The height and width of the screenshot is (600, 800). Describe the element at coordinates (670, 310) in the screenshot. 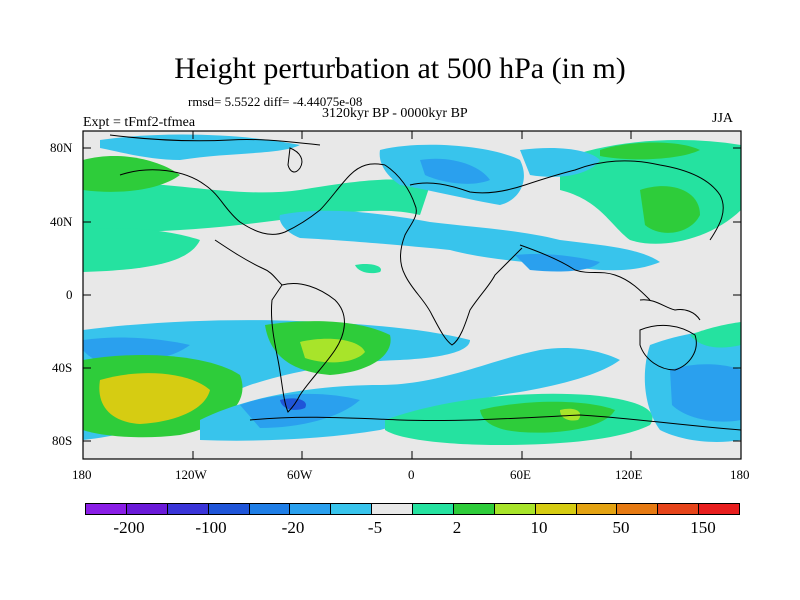

I see `coast-indonesia` at that location.